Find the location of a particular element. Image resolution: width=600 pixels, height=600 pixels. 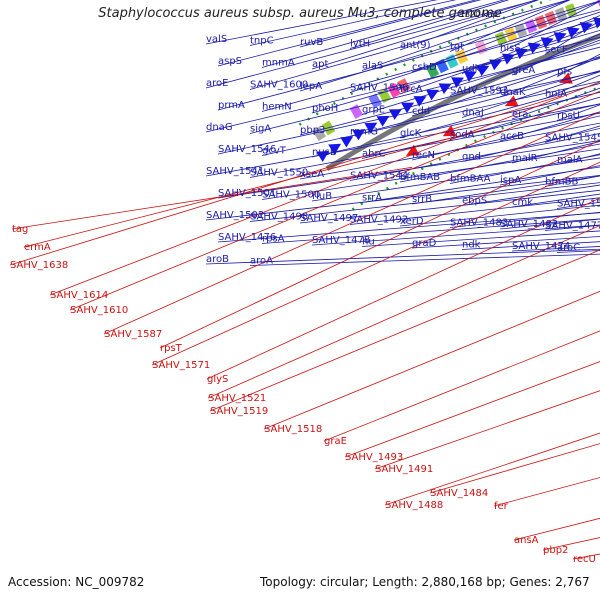

forward-gene-label: aroC is located at coordinates (568, 248).